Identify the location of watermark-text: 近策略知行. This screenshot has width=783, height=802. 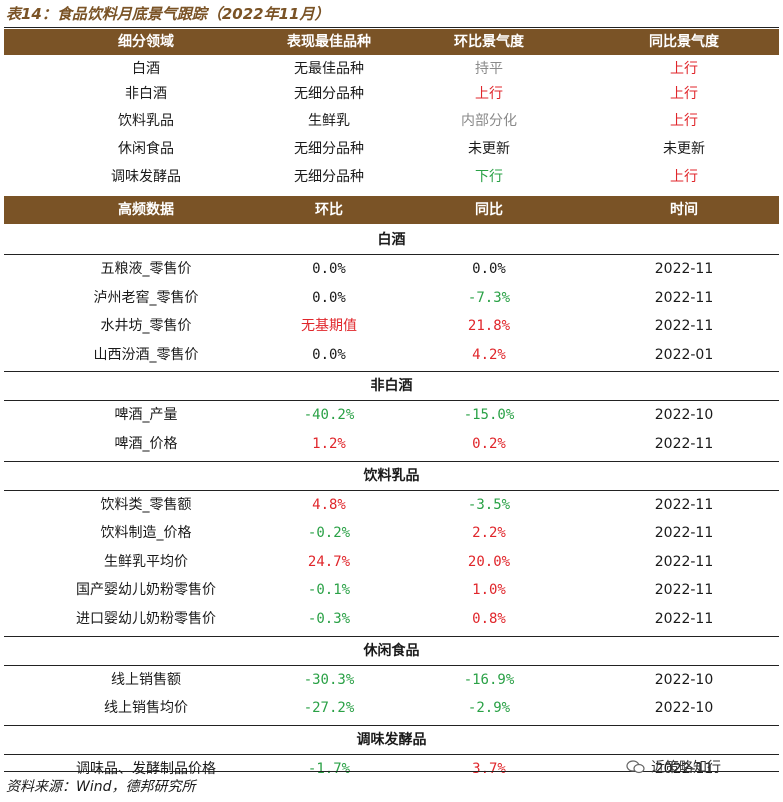
(686, 768).